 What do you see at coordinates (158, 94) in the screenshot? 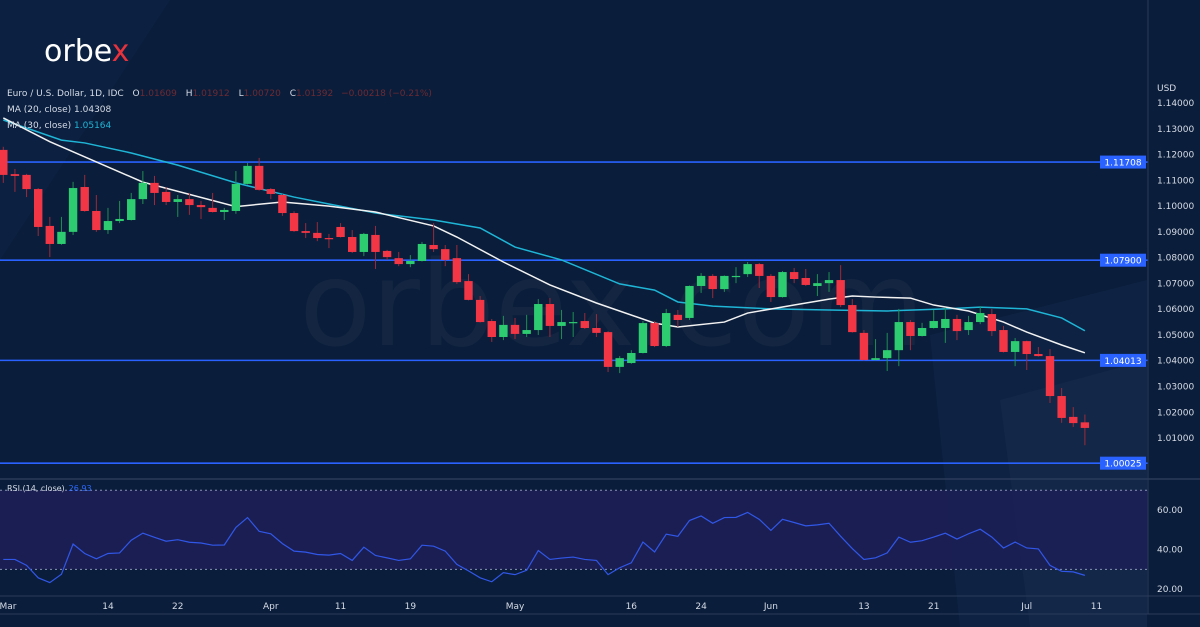
I see `open-value: 1.01609` at bounding box center [158, 94].